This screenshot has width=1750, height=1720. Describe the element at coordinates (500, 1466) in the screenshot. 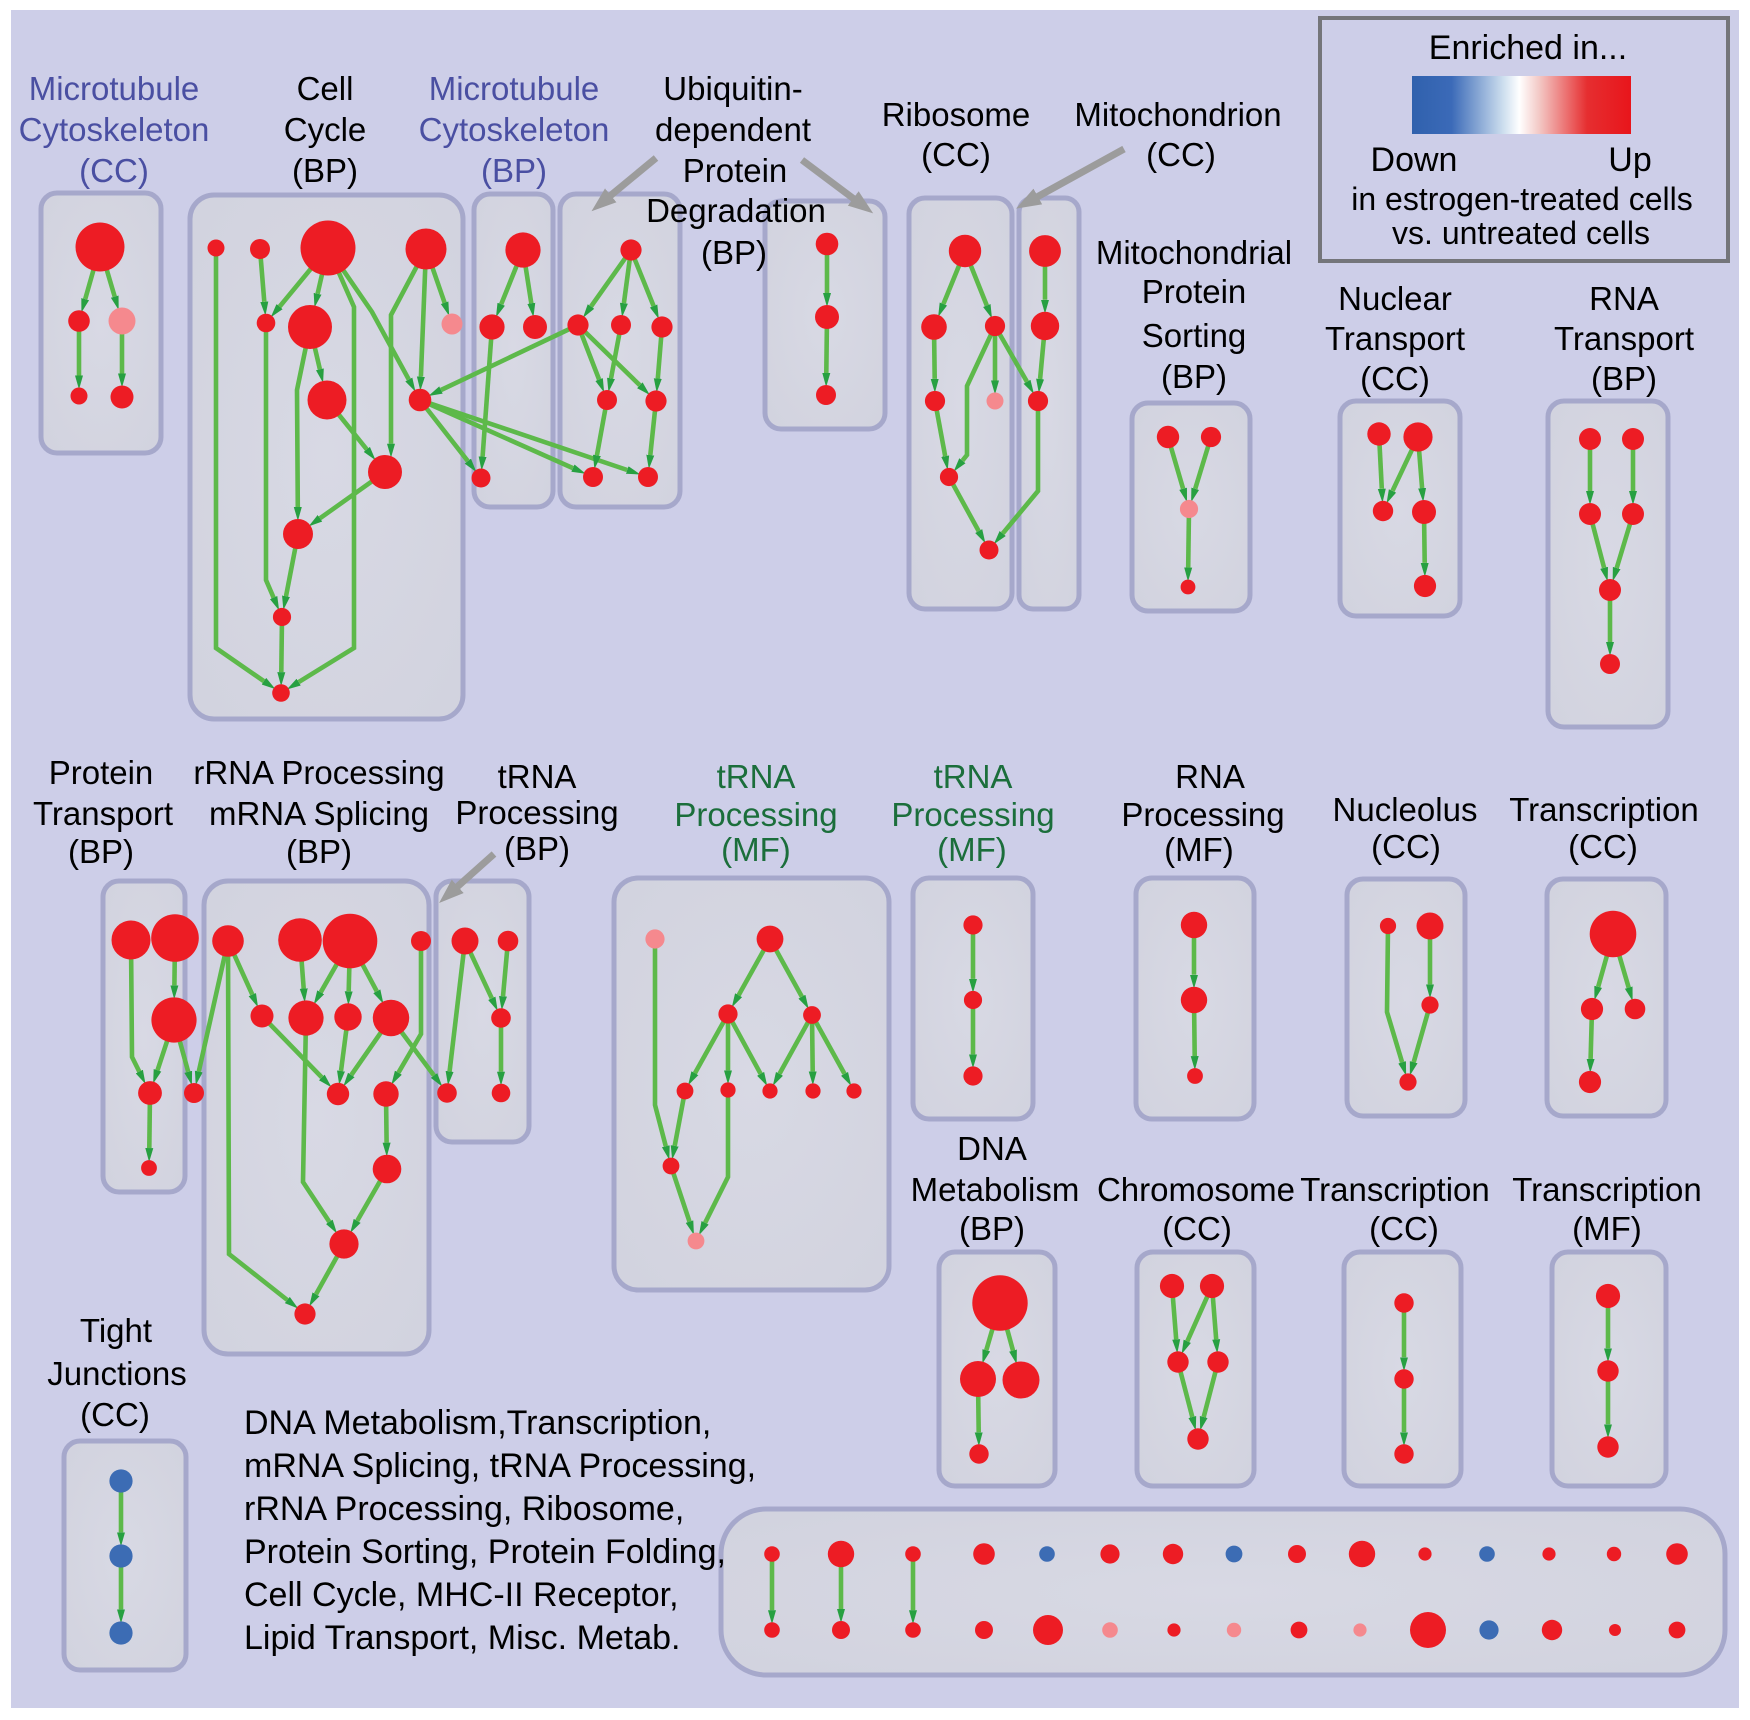

I see `svg-text:mRNA Splicing, tRNA Processing: mRNA Splicing, tRNA Processing,` at that location.